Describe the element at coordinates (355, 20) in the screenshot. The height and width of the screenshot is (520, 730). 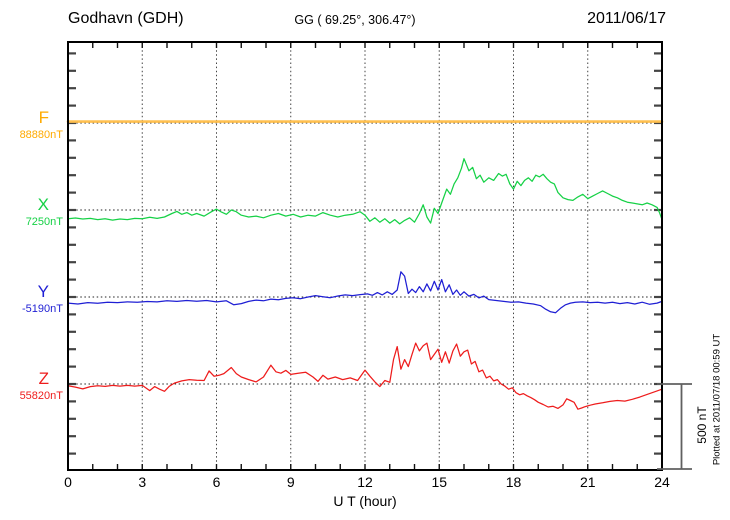
I see `coordinates-label: GG ( 69.25°, 306.47°)` at that location.